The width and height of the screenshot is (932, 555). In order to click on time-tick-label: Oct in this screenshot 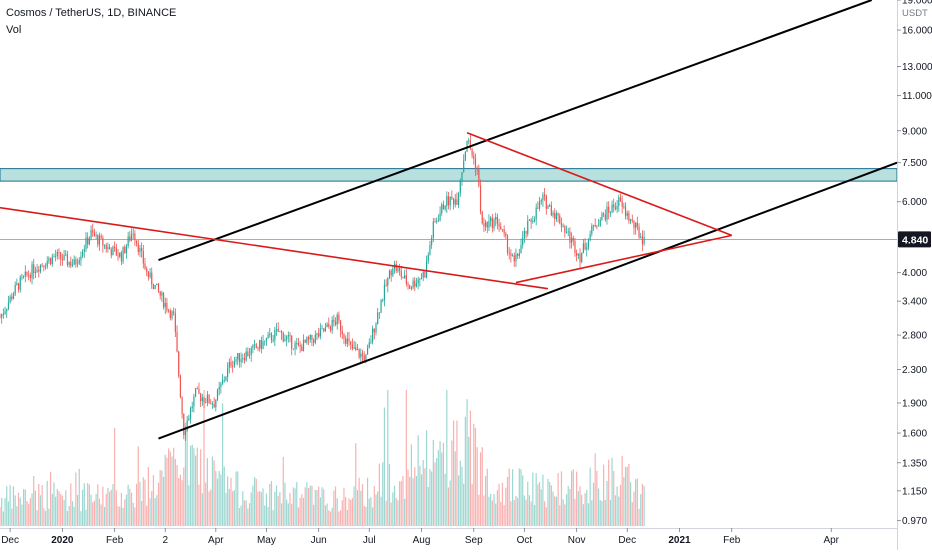, I will do `click(525, 540)`.